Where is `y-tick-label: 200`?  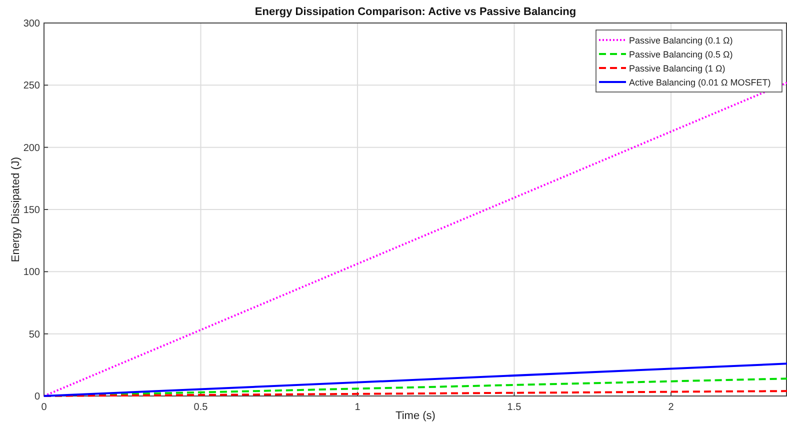 y-tick-label: 200 is located at coordinates (31, 148).